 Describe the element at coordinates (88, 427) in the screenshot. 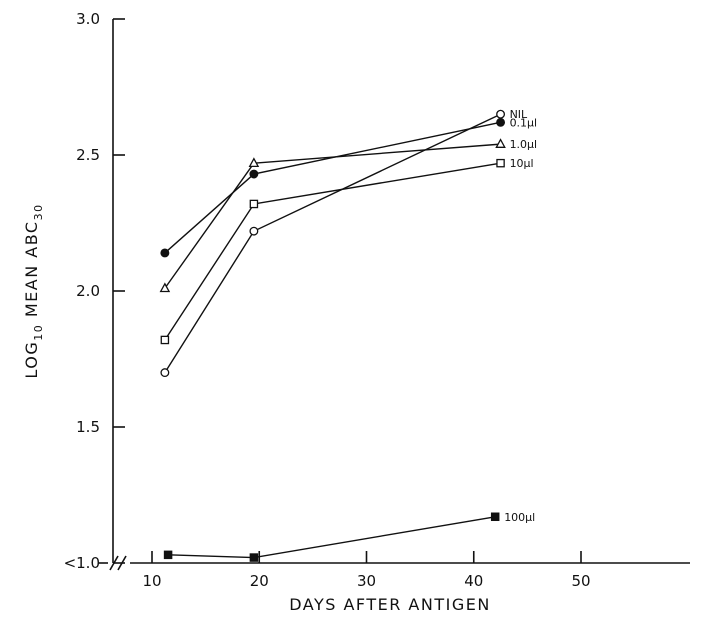

I see `y-tick-label: 1.5` at that location.